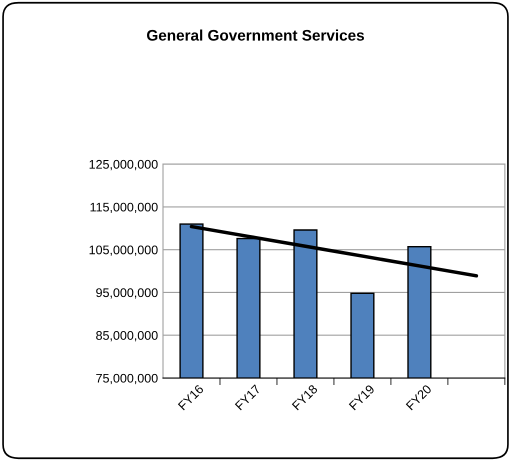 This screenshot has width=511, height=461. Describe the element at coordinates (124, 165) in the screenshot. I see `y-tick-label: 125,000,000` at that location.